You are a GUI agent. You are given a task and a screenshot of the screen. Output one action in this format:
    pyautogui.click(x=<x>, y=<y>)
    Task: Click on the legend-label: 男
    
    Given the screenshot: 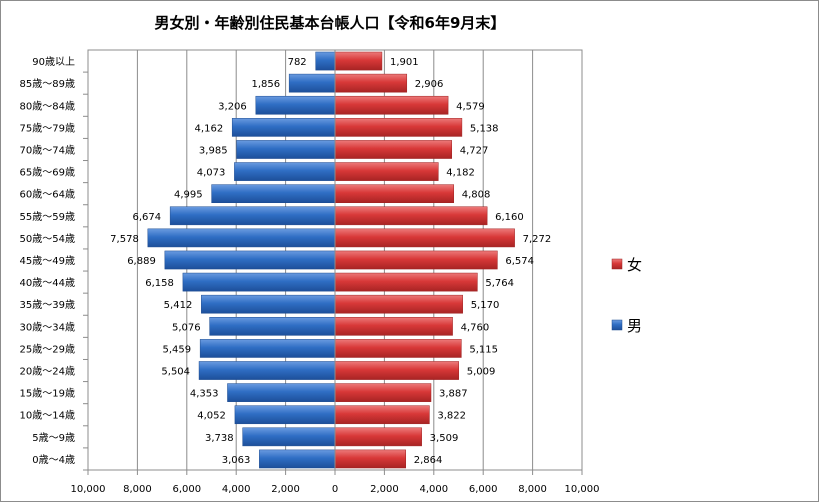 What is the action you would take?
    pyautogui.click(x=634, y=326)
    